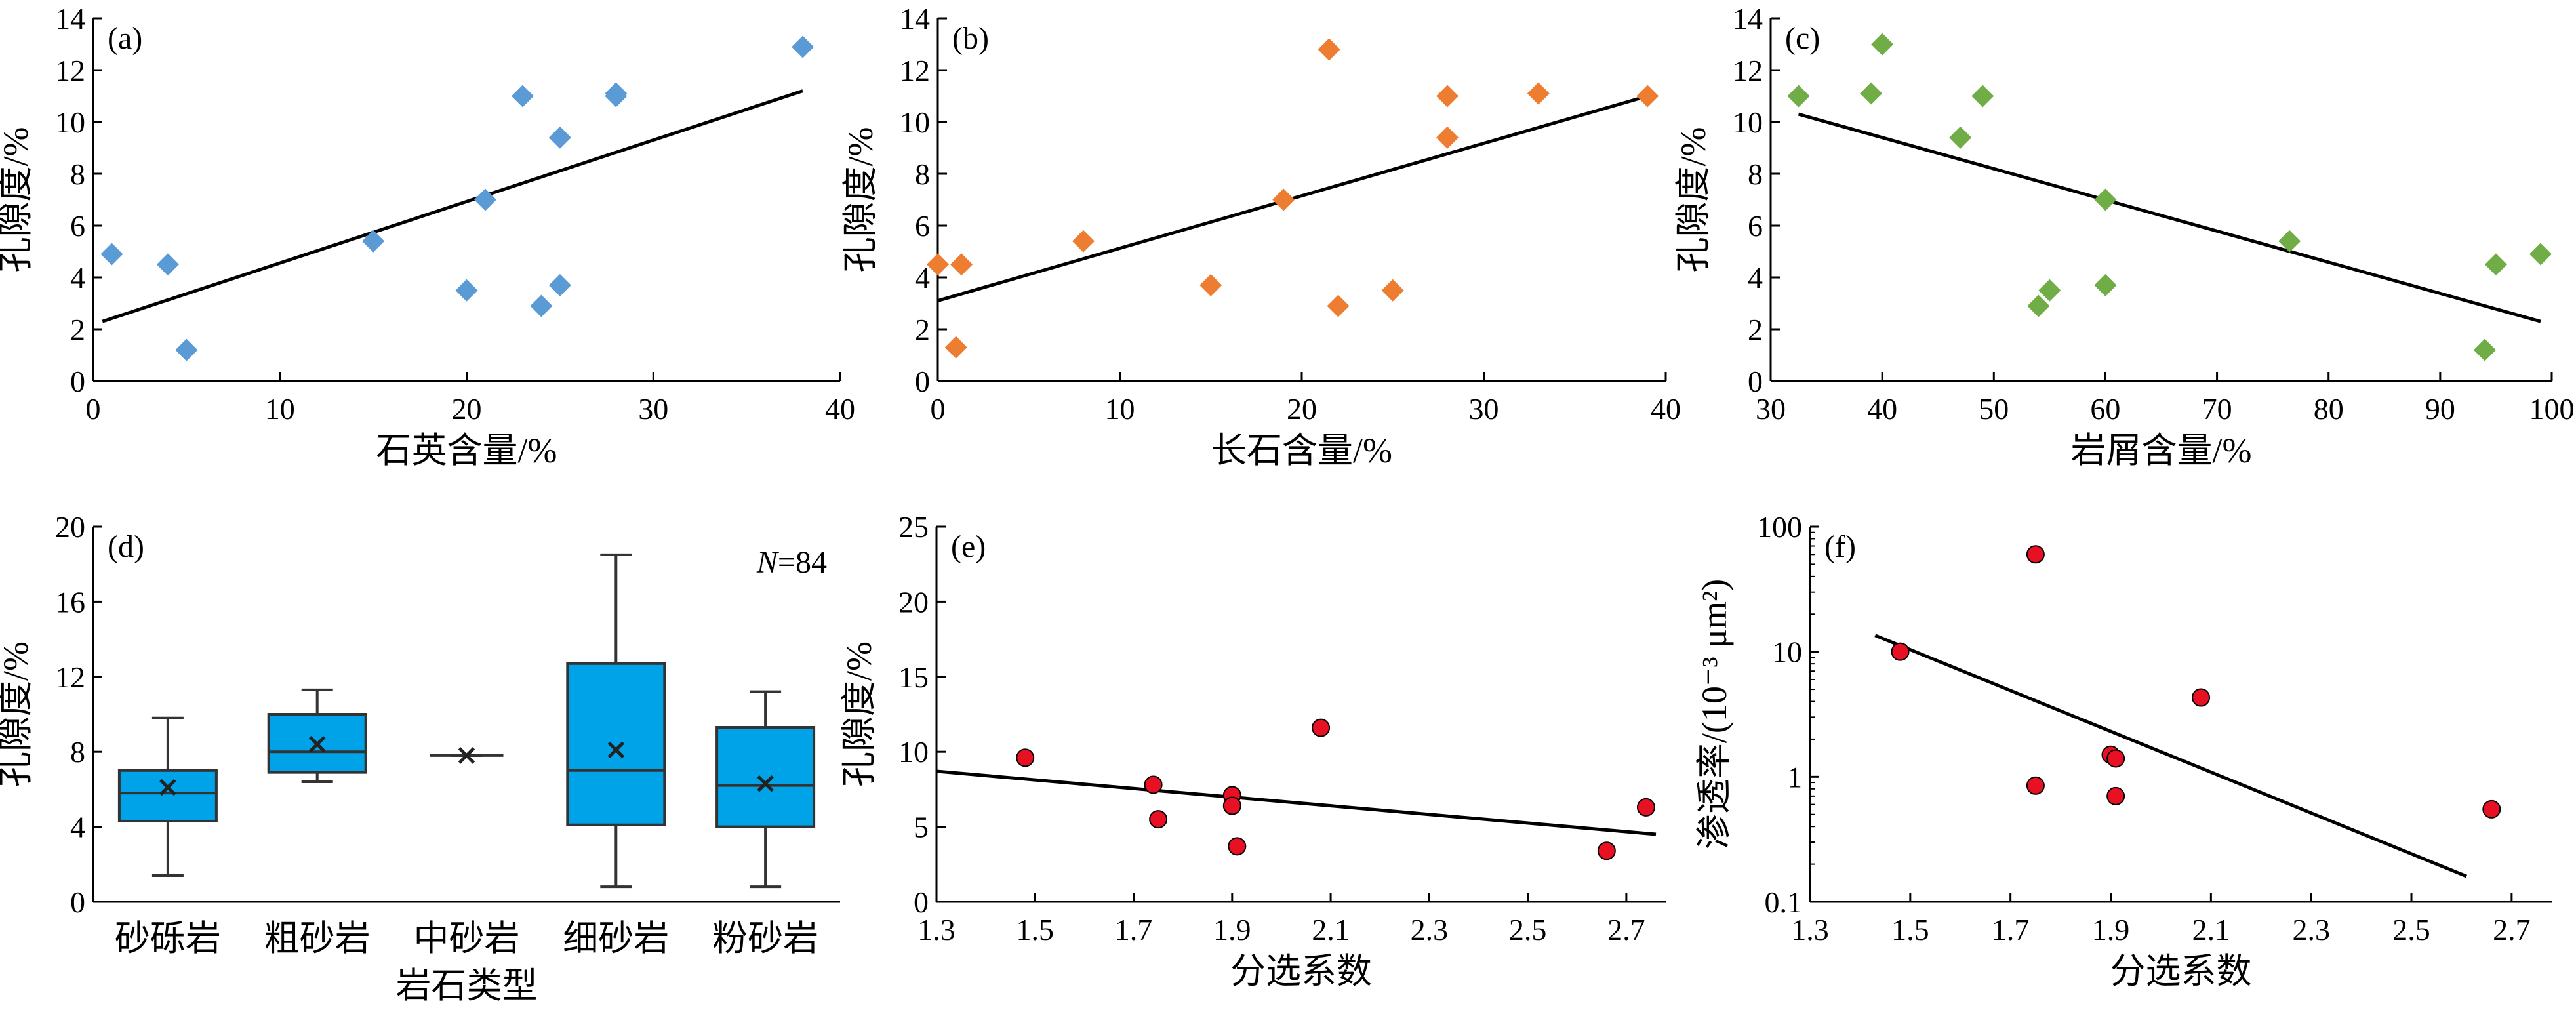  Describe the element at coordinates (913, 527) in the screenshot. I see `y-tick-label: 25` at that location.